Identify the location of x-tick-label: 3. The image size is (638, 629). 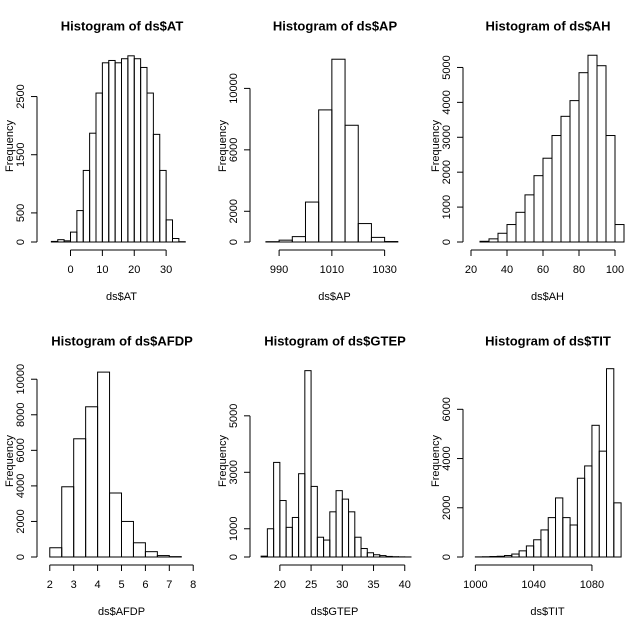
(74, 585).